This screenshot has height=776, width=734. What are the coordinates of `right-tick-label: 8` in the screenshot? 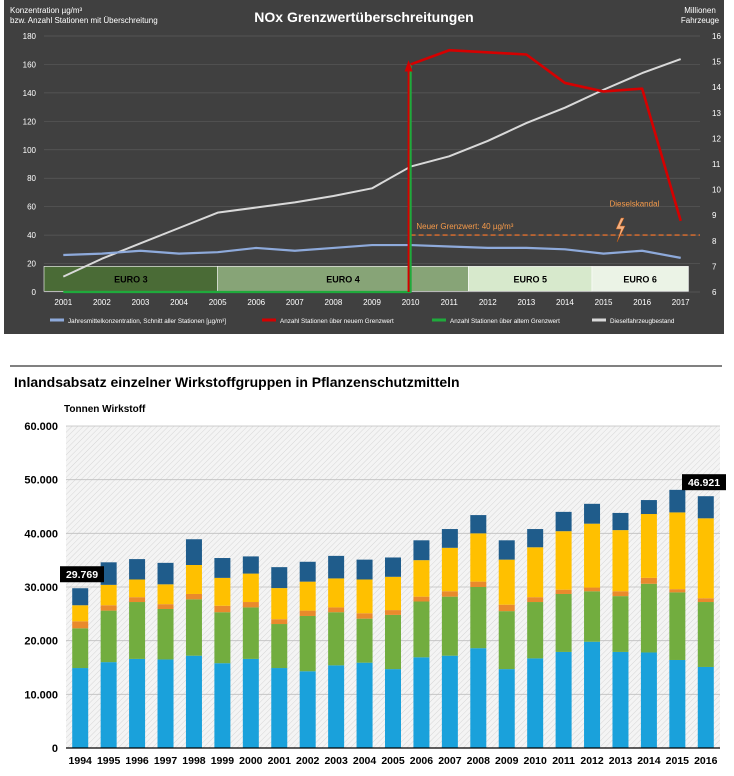 It's located at (714, 241).